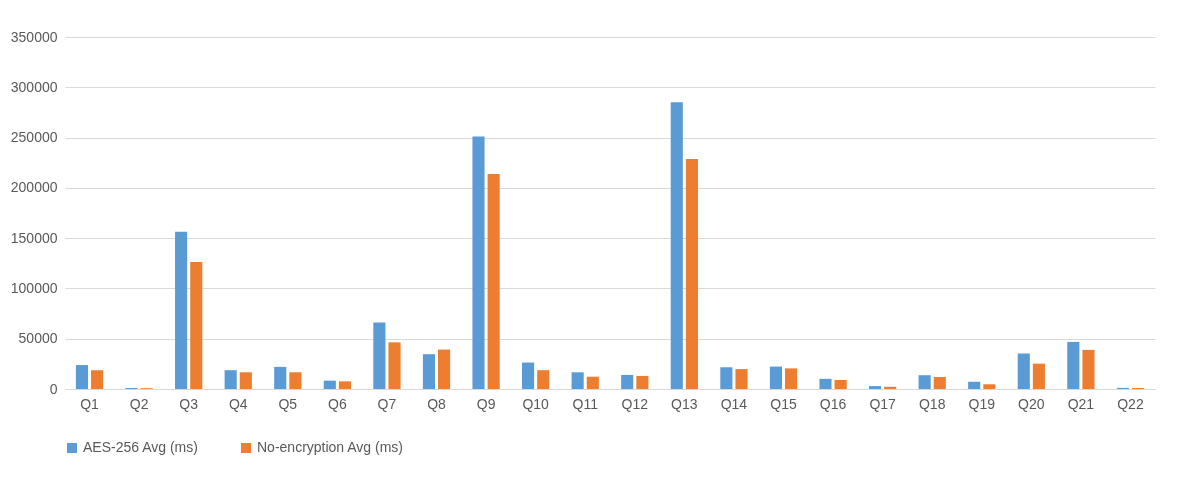 Image resolution: width=1200 pixels, height=488 pixels. I want to click on y-tick-label: 50000, so click(38, 338).